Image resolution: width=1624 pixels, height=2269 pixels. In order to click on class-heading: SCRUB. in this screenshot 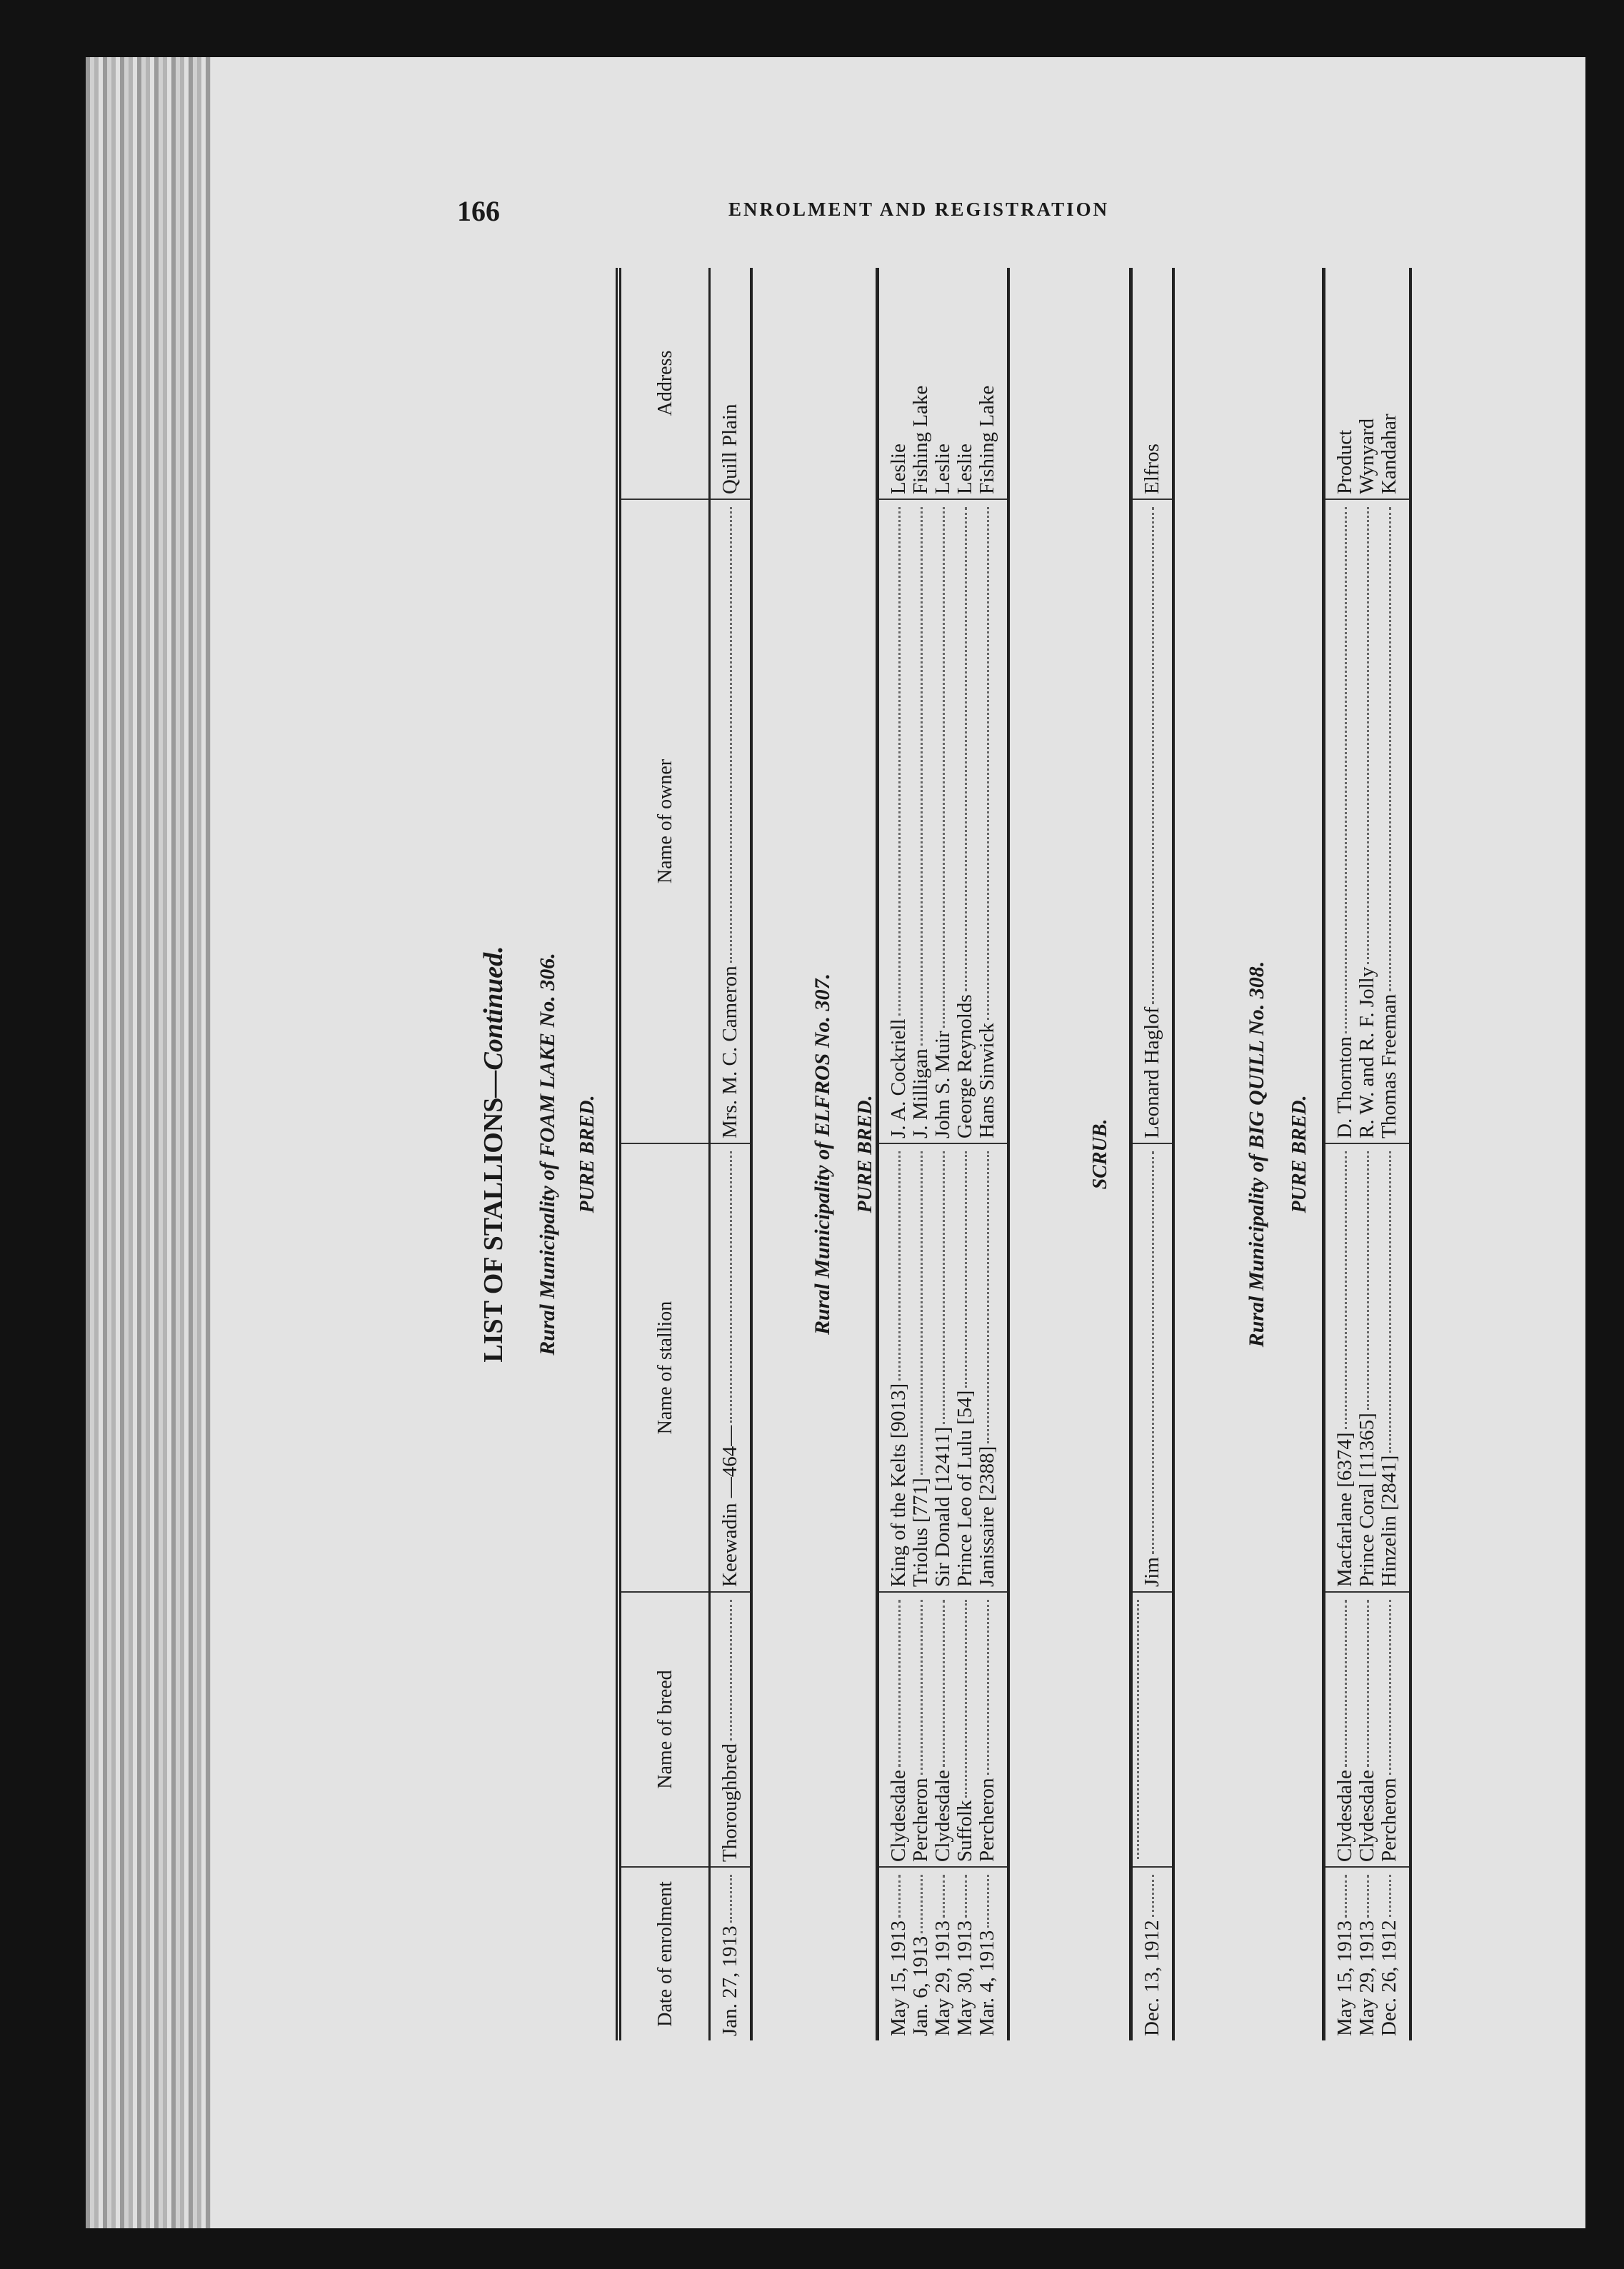, I will do `click(1100, 1154)`.